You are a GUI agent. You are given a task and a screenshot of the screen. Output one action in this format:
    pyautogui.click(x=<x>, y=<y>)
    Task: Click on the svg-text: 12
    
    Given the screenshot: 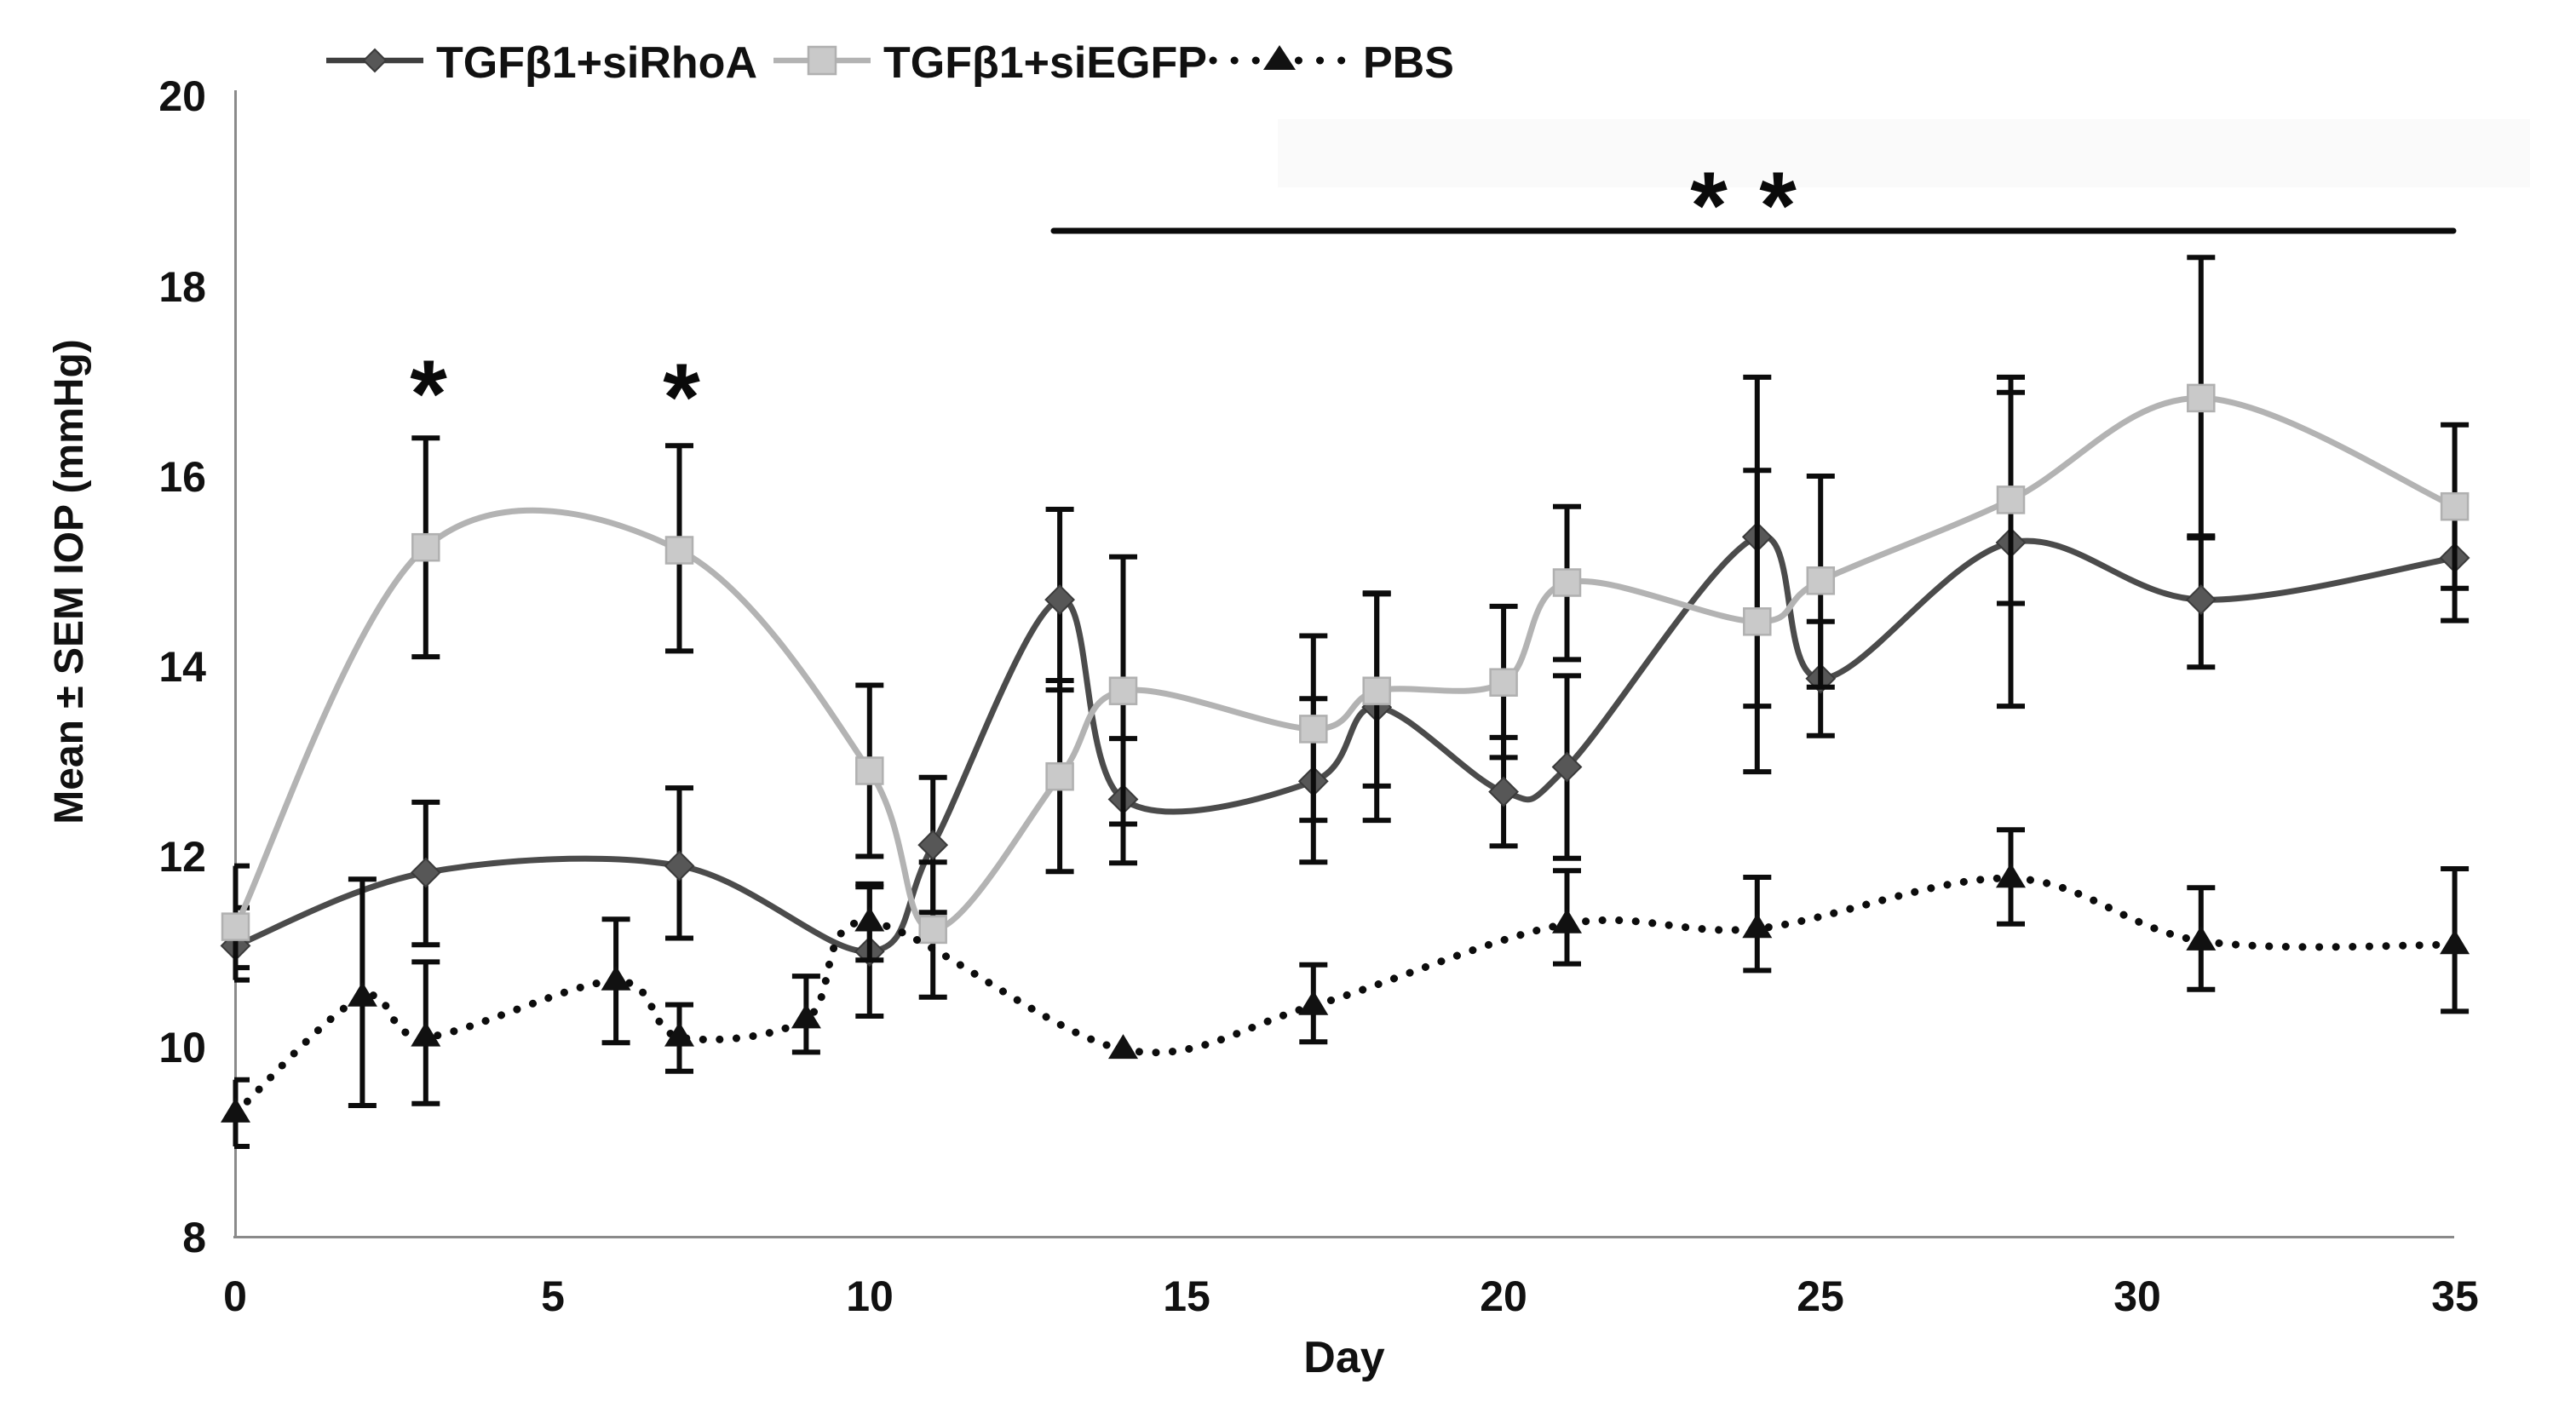 What is the action you would take?
    pyautogui.click(x=182, y=857)
    